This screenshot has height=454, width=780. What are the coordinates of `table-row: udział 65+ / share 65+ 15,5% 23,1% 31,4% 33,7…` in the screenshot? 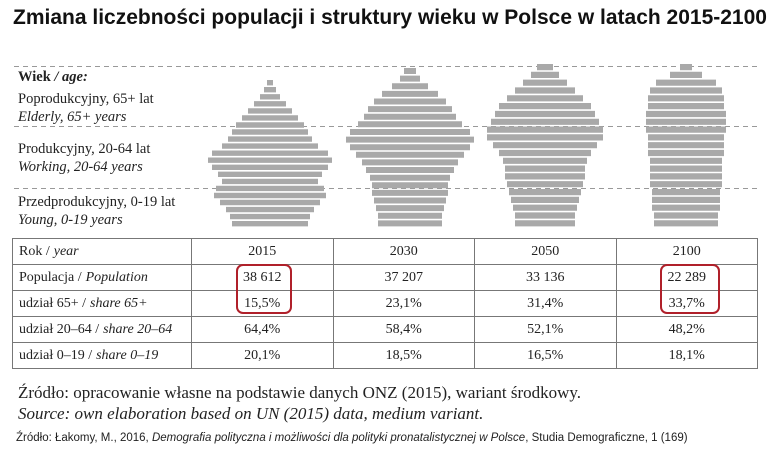 It's located at (385, 303).